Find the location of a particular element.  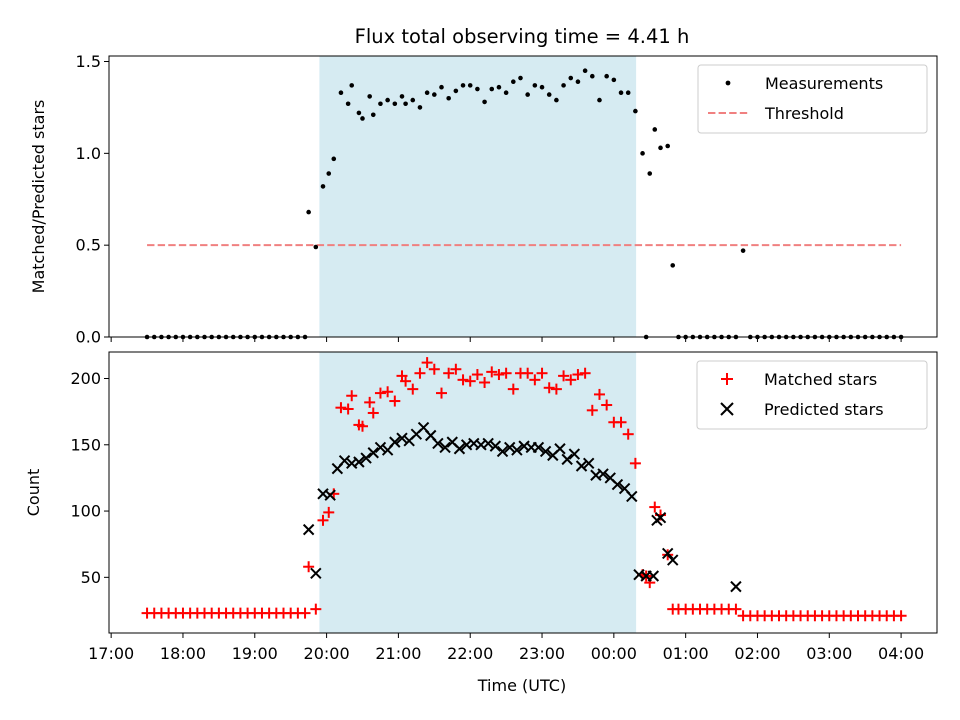

x-tick-label: 02:00 is located at coordinates (757, 653).